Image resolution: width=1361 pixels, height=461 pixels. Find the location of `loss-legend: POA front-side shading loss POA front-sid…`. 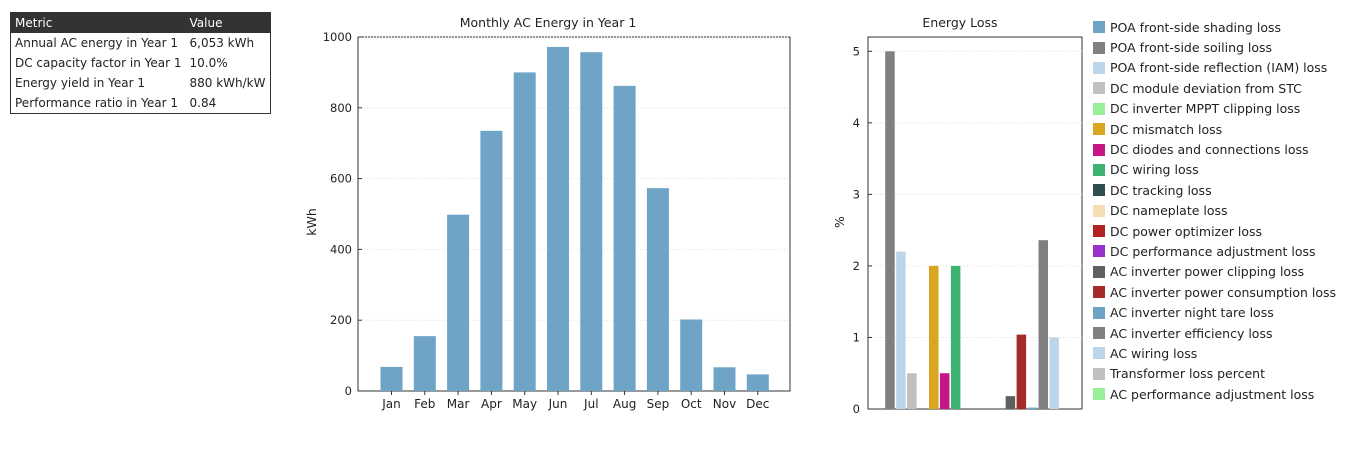

loss-legend: POA front-side shading loss POA front-sid… is located at coordinates (1214, 210).